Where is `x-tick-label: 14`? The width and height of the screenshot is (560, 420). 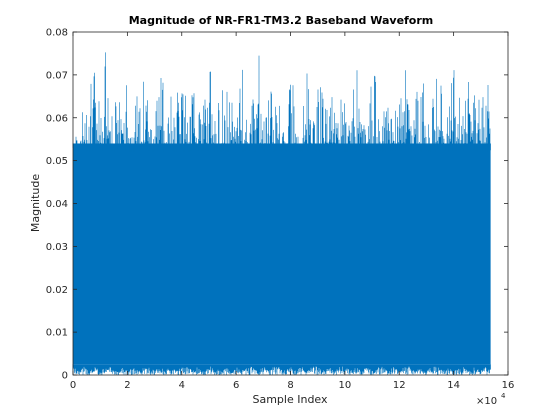 x-tick-label: 14 is located at coordinates (453, 385).